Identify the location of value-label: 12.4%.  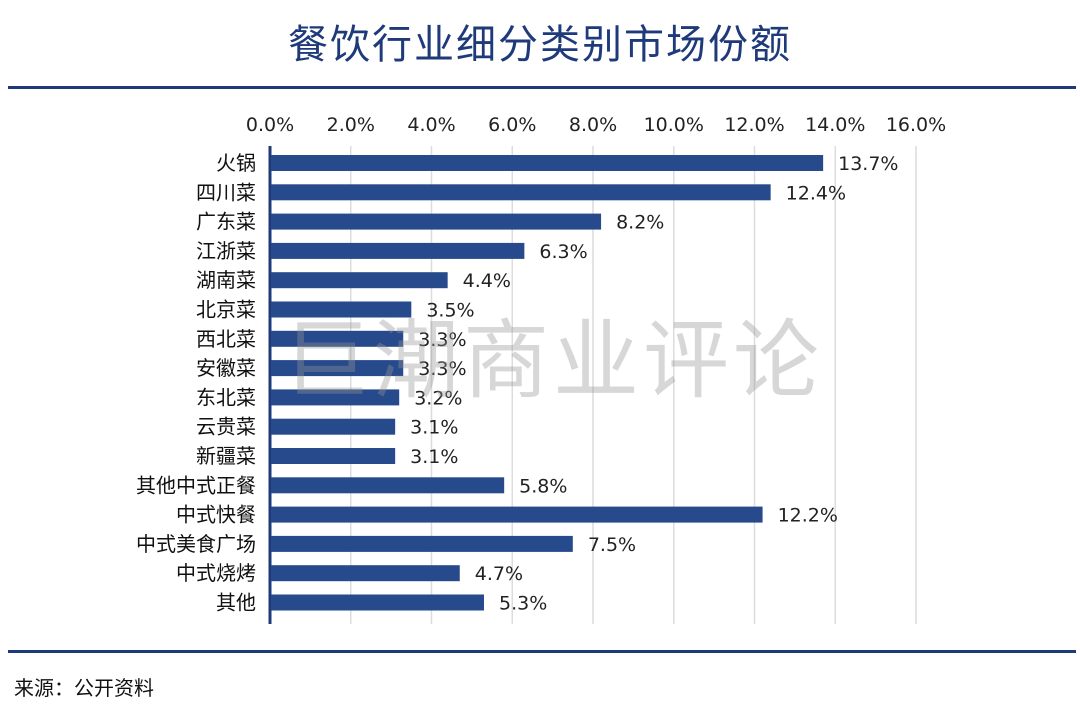
(816, 193).